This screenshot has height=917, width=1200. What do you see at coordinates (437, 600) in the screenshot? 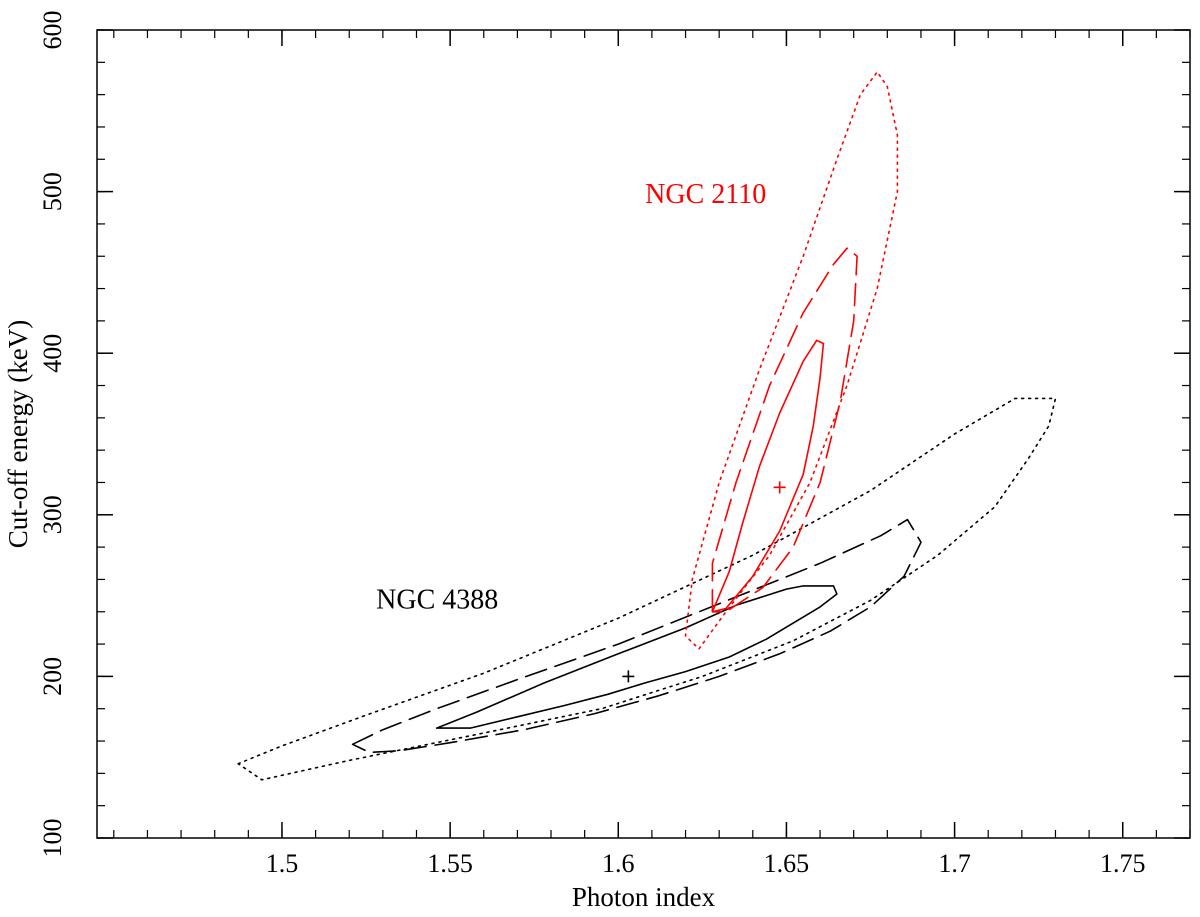
I see `annotation-label: NGC 4388` at bounding box center [437, 600].